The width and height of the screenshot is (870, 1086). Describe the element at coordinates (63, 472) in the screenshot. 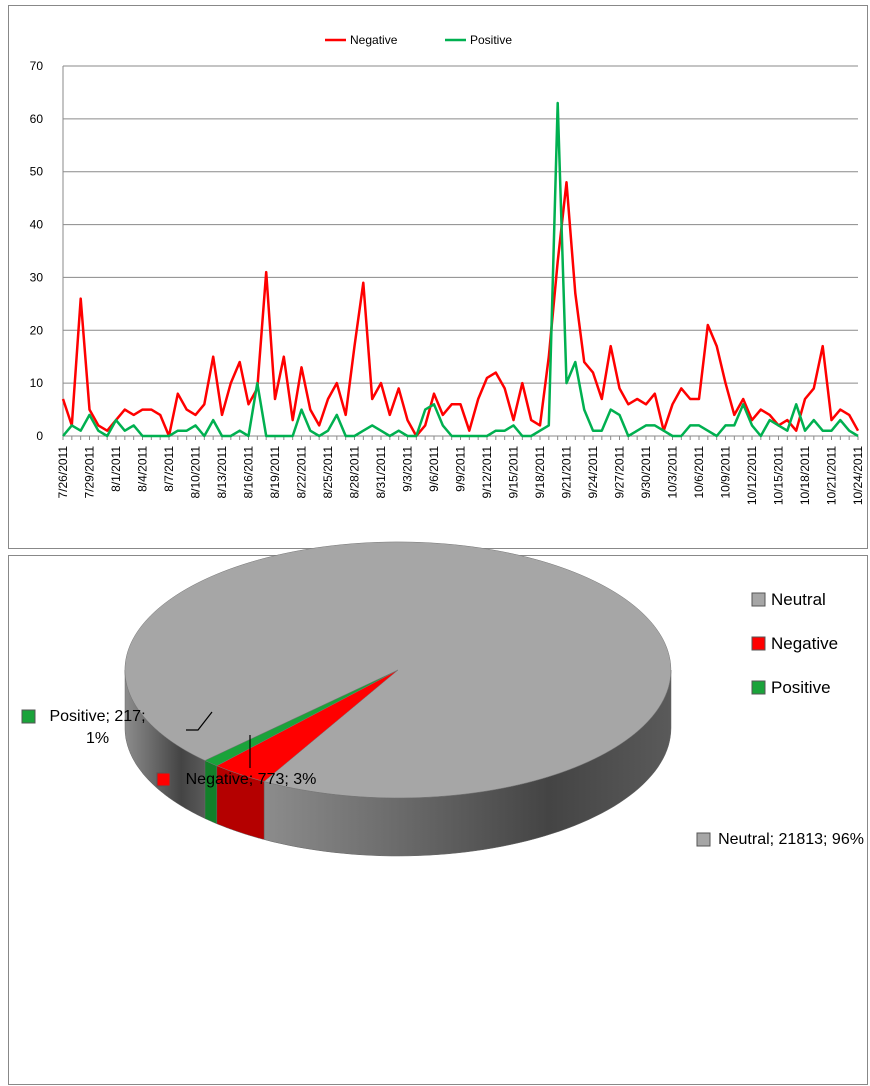

I see `x-tick-label: 7/26/2011` at that location.